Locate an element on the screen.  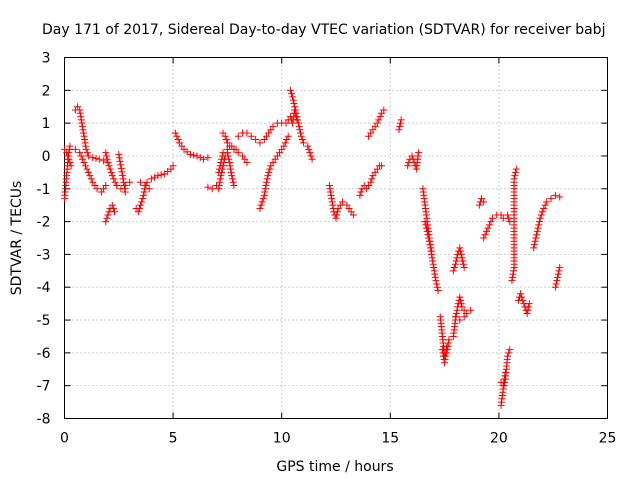
y-tick-label: -5 is located at coordinates (44, 321).